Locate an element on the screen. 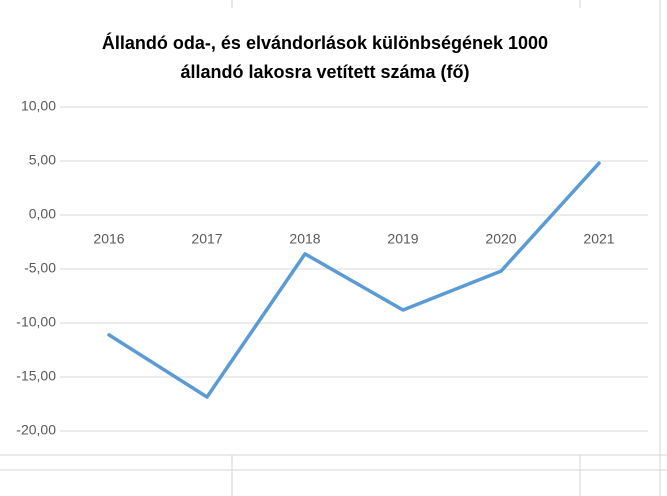 This screenshot has width=667, height=496. y-tick-label: -15,00 is located at coordinates (36, 376).